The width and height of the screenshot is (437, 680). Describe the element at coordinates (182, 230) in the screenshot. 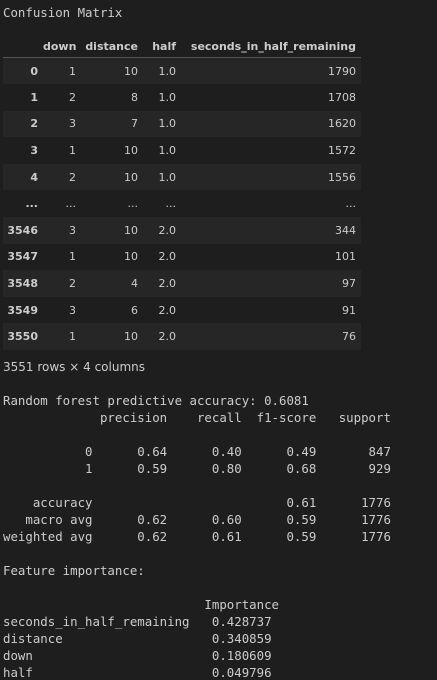

I see `table-row: 3546 3 10 2.0 344` at that location.